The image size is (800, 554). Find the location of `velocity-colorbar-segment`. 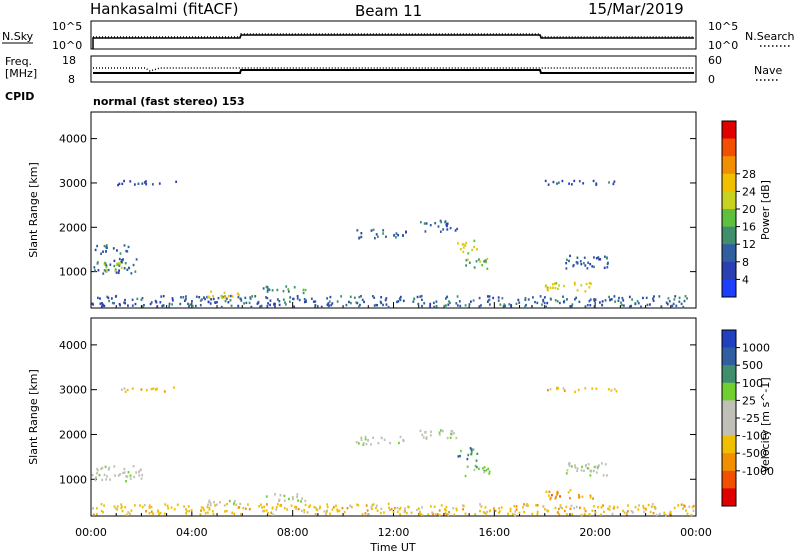

velocity-colorbar-segment is located at coordinates (729, 497).